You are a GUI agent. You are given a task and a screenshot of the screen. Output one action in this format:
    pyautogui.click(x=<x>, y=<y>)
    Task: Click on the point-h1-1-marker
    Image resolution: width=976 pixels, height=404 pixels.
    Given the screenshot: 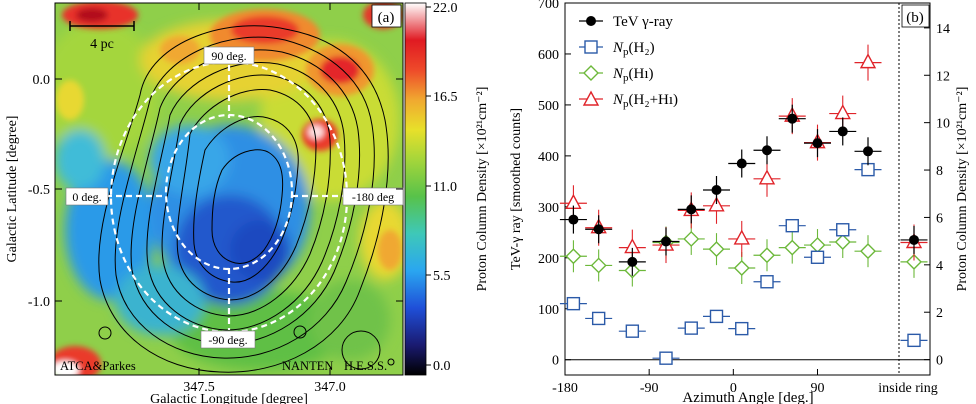 What is the action you would take?
    pyautogui.click(x=598, y=265)
    